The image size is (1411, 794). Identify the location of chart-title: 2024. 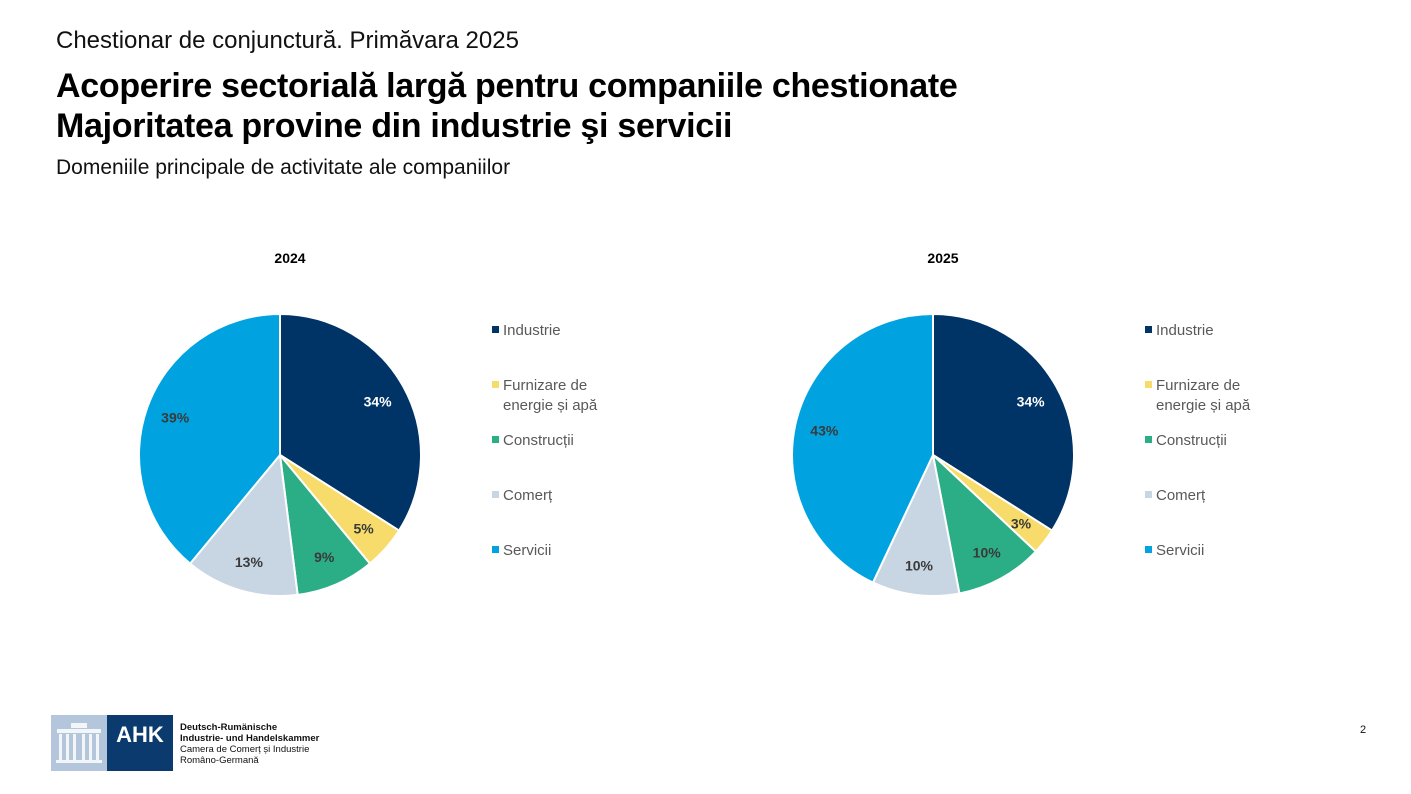
(289, 258).